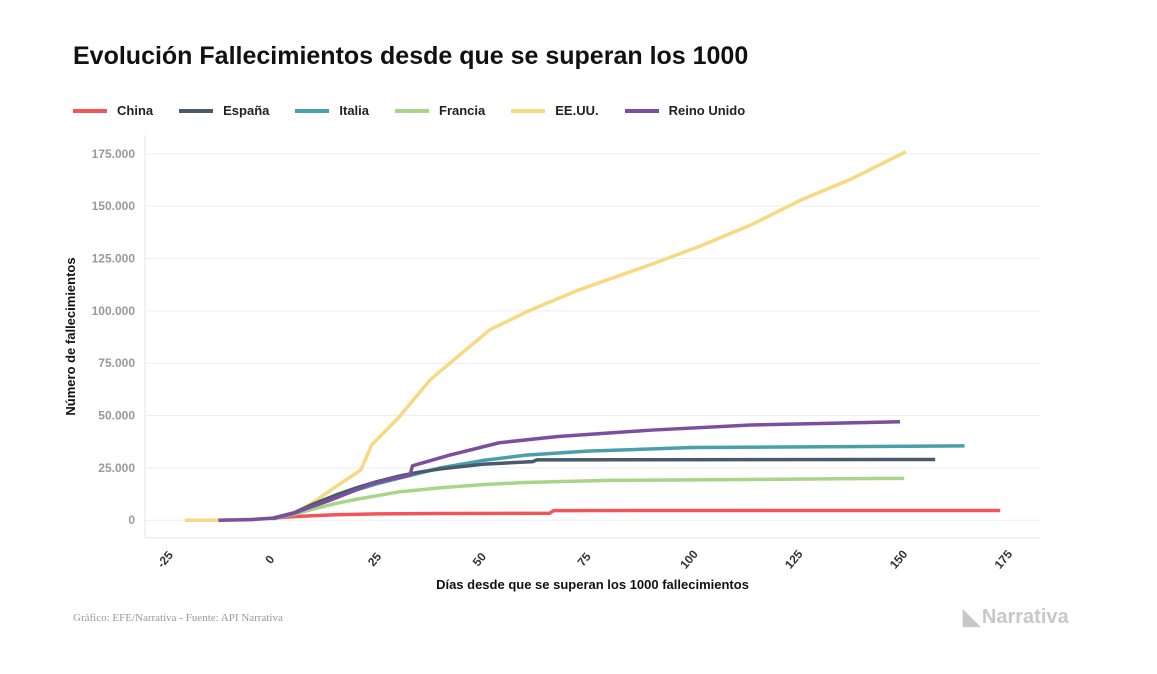 The height and width of the screenshot is (674, 1157). Describe the element at coordinates (165, 559) in the screenshot. I see `x-tick-label: -25` at that location.